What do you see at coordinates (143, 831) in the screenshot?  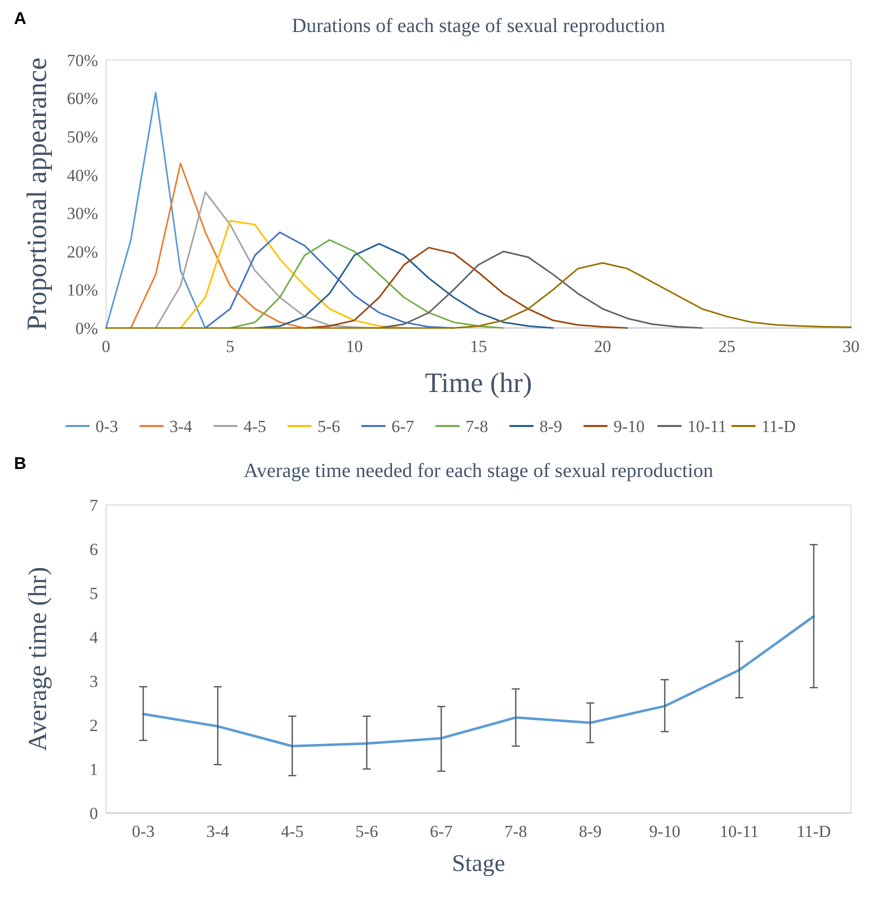 I see `x-tick-label: 0-3` at bounding box center [143, 831].